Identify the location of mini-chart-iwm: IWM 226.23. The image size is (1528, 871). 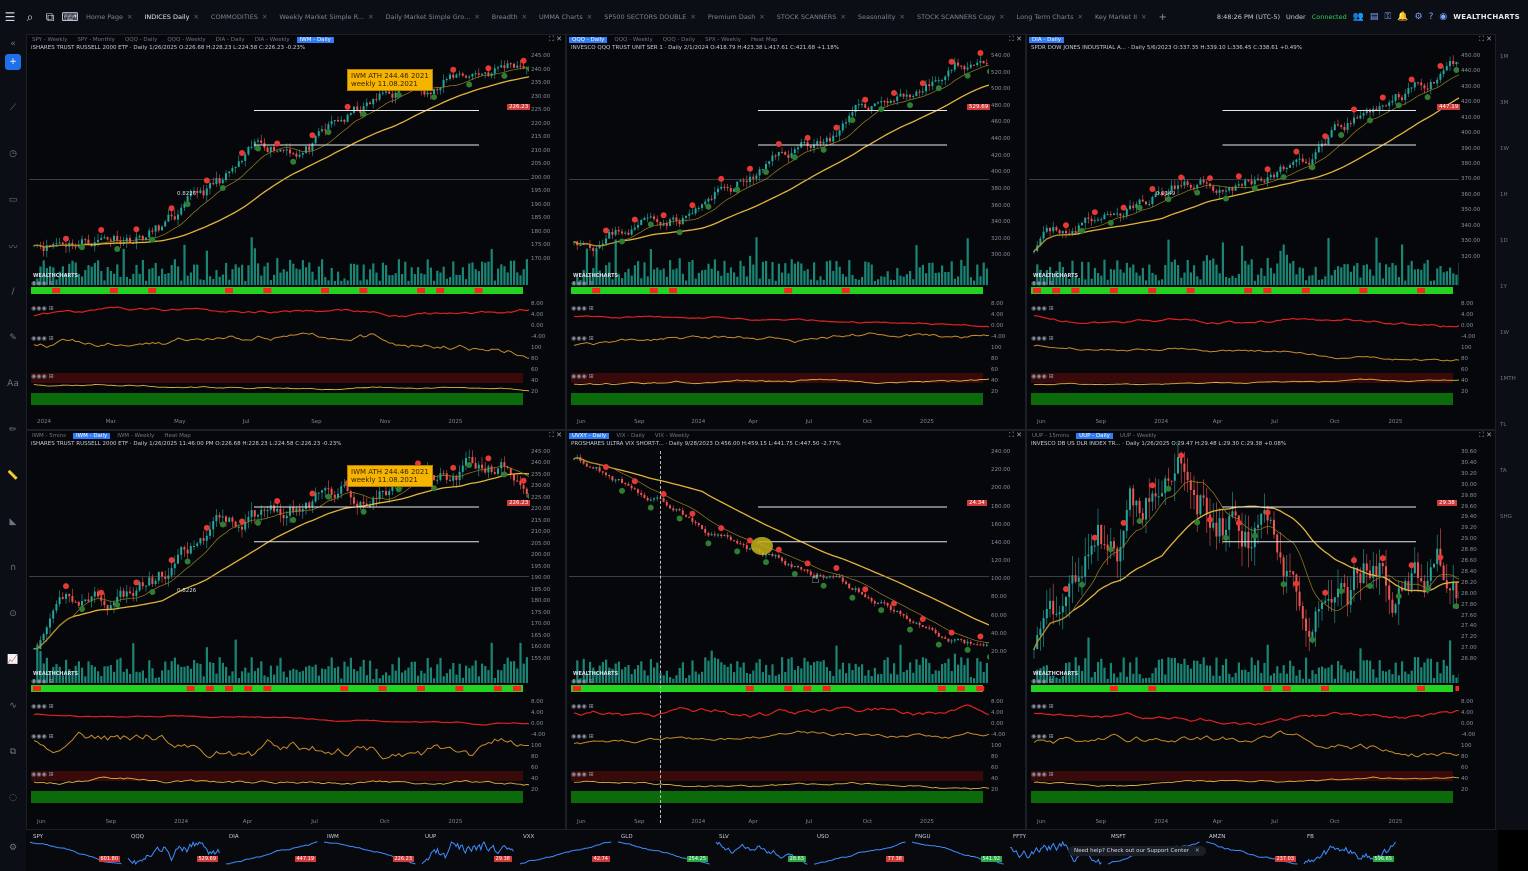
(370, 850).